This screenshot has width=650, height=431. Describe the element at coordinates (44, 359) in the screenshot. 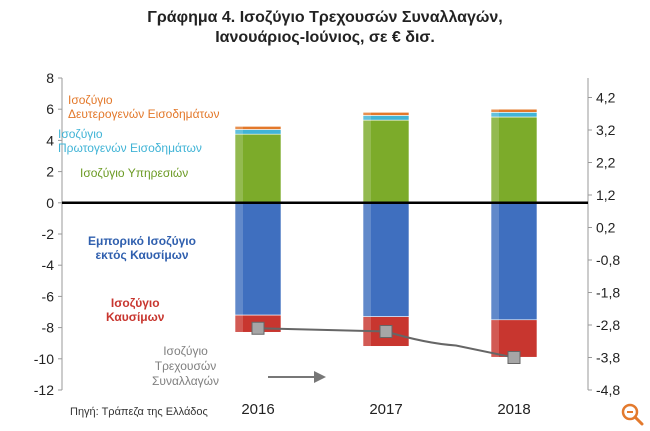

I see `left-tick-label: -10` at that location.